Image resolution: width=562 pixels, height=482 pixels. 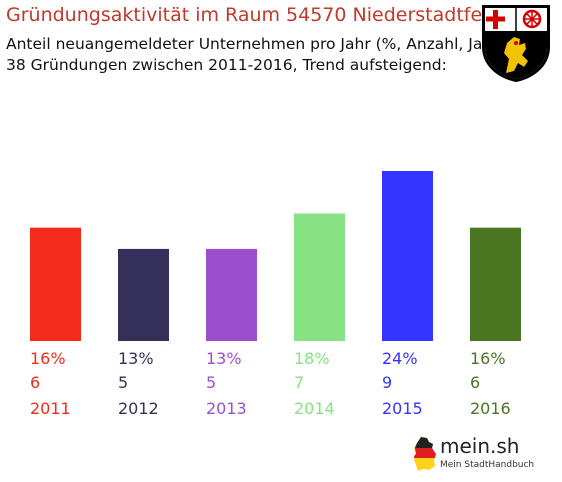 I want to click on percent-label: 24%, so click(x=400, y=358).